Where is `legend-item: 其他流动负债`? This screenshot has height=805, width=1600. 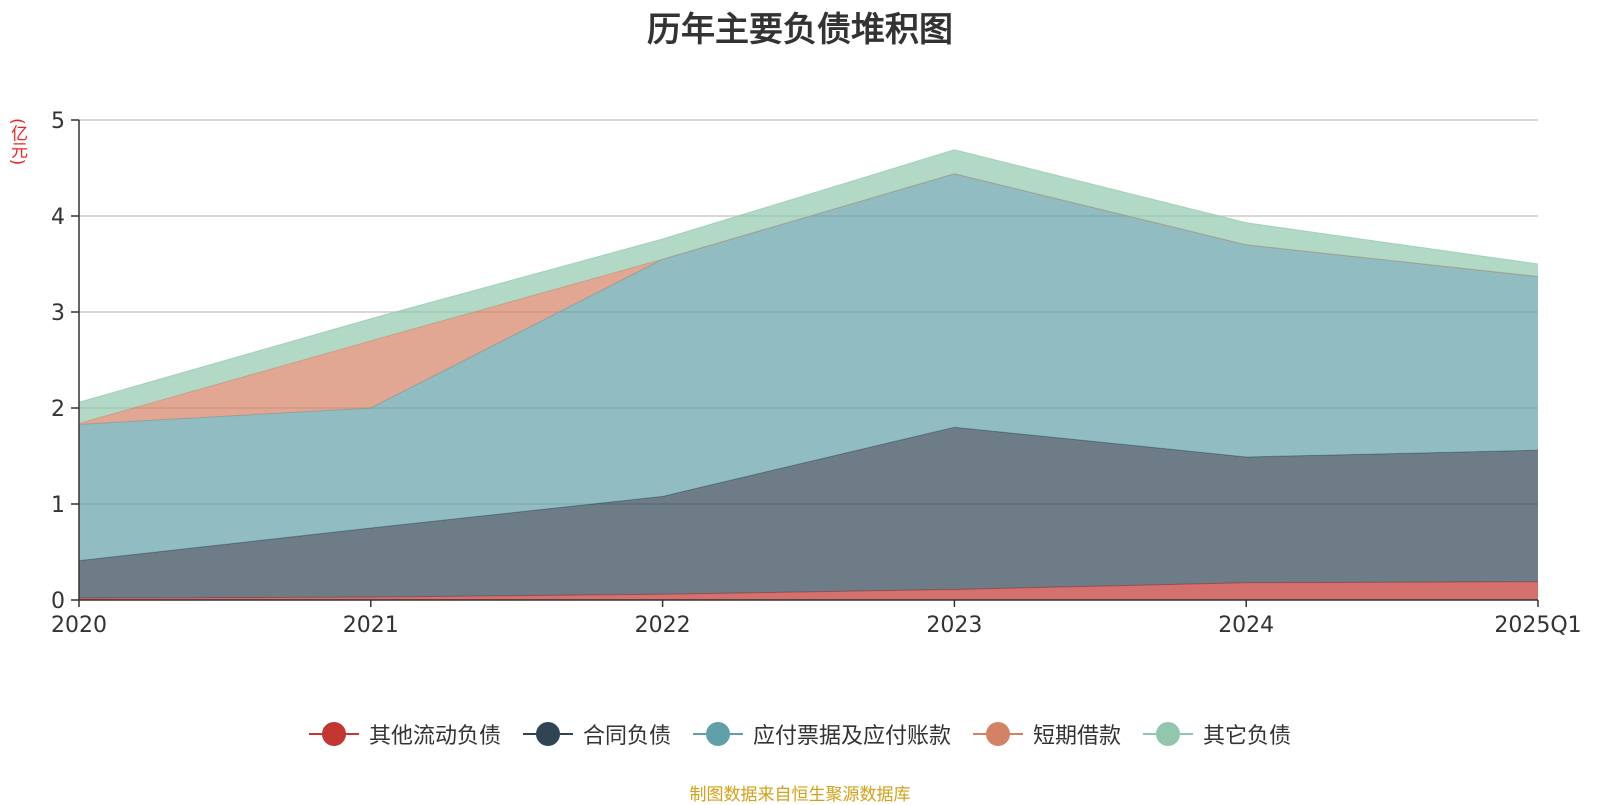
legend-item: 其他流动负债 is located at coordinates (404, 734).